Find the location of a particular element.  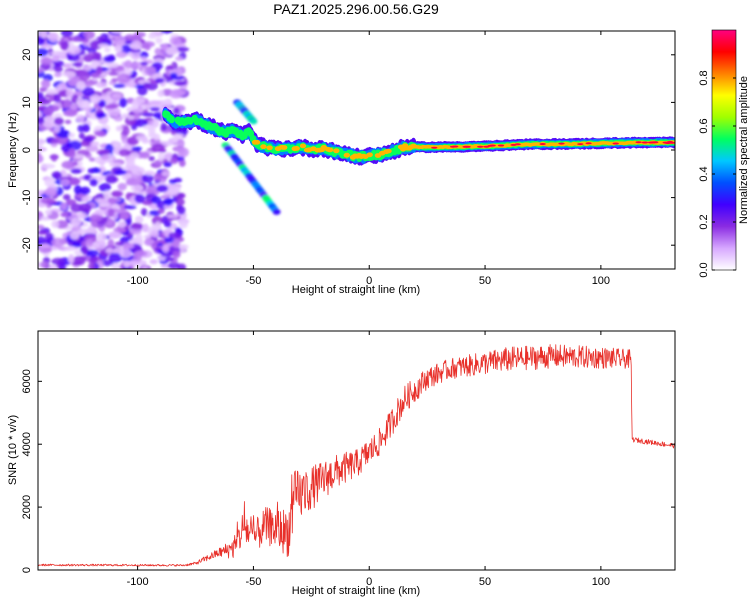

colorbar-tick-label: 0.8 is located at coordinates (704, 77).